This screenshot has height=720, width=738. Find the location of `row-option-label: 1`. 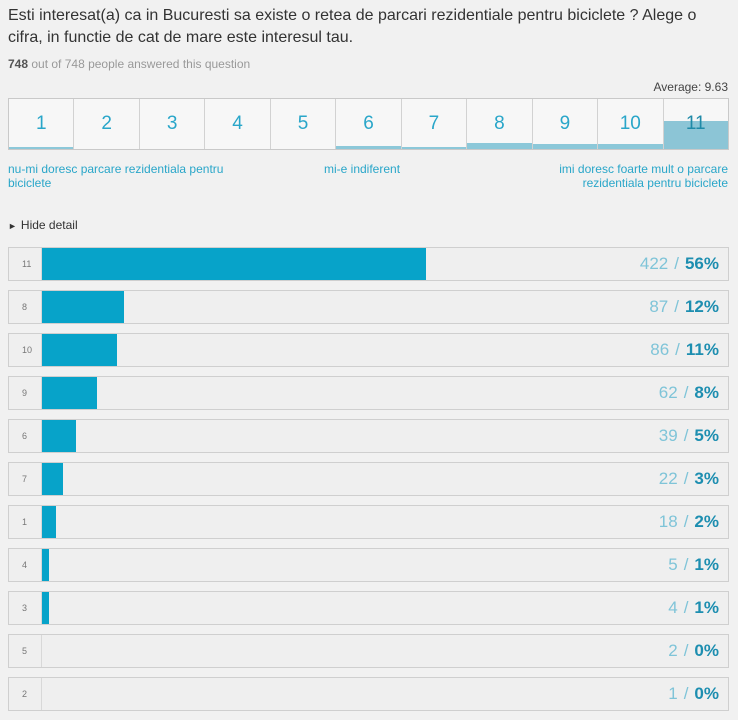

row-option-label: 1 is located at coordinates (25, 522).